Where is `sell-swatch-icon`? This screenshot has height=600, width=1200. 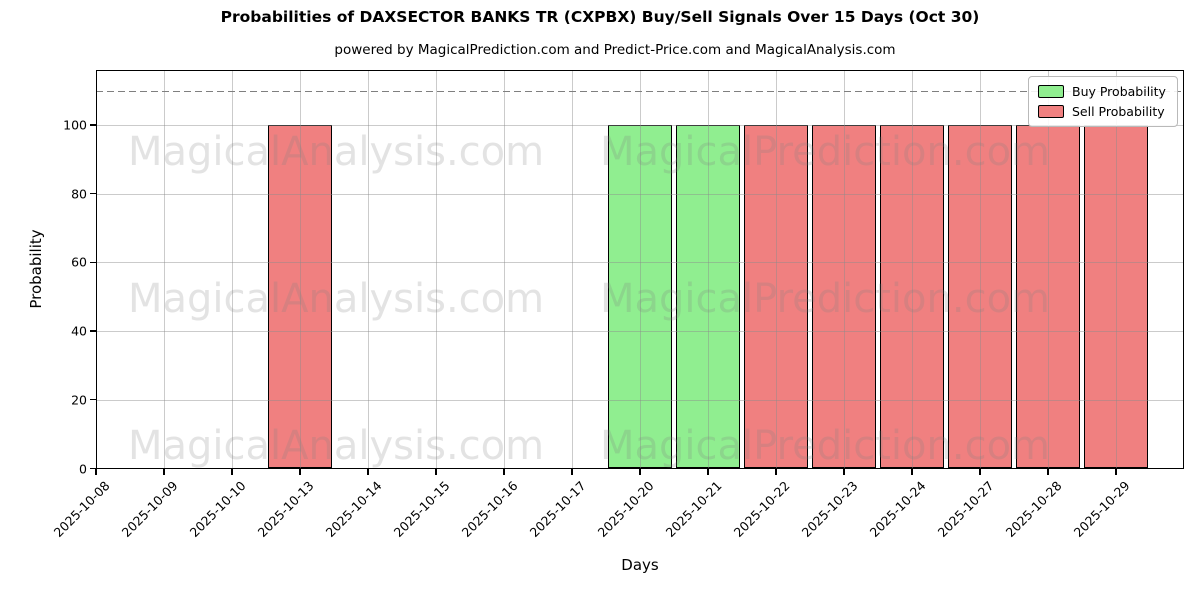 sell-swatch-icon is located at coordinates (1051, 111).